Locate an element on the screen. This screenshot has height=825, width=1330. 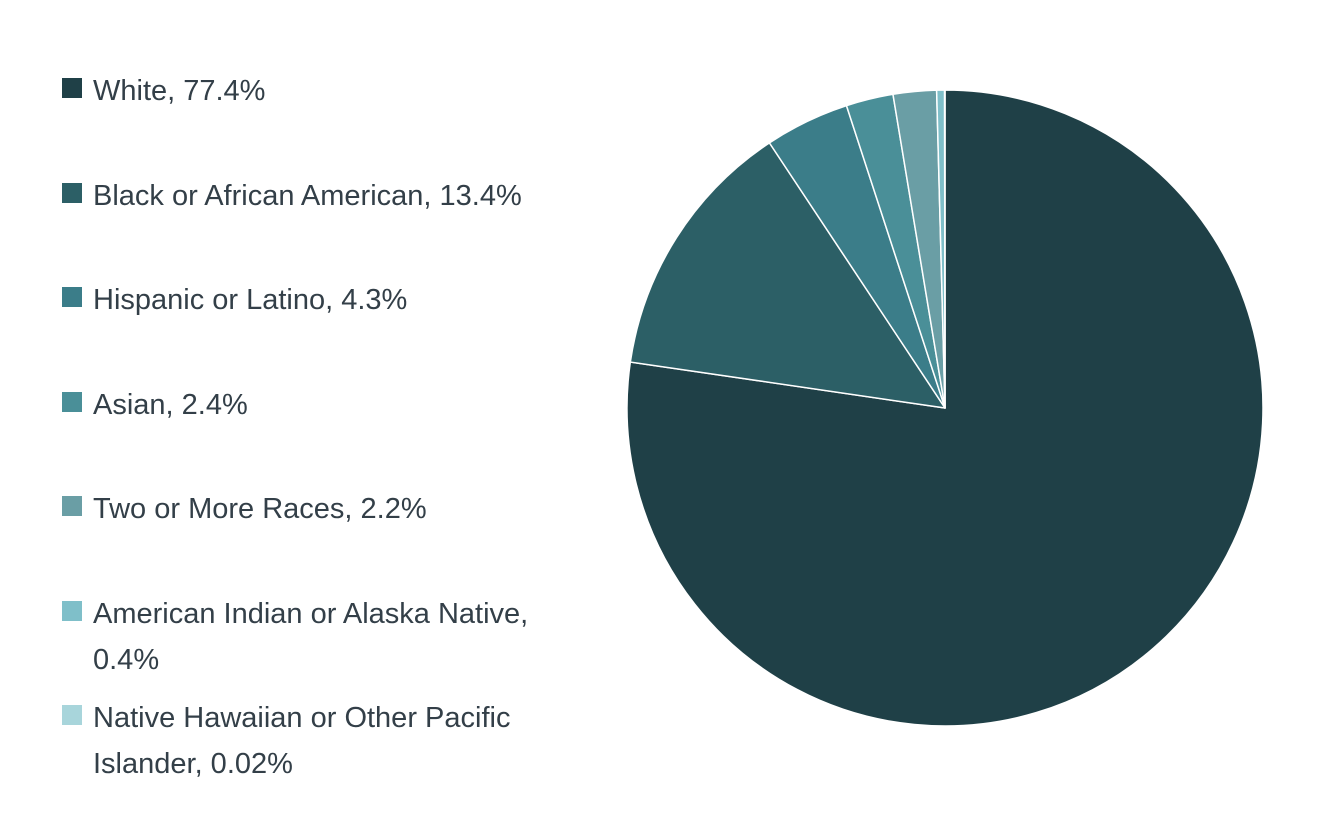
legend-label: Two or More Races, 2.2% is located at coordinates (260, 509).